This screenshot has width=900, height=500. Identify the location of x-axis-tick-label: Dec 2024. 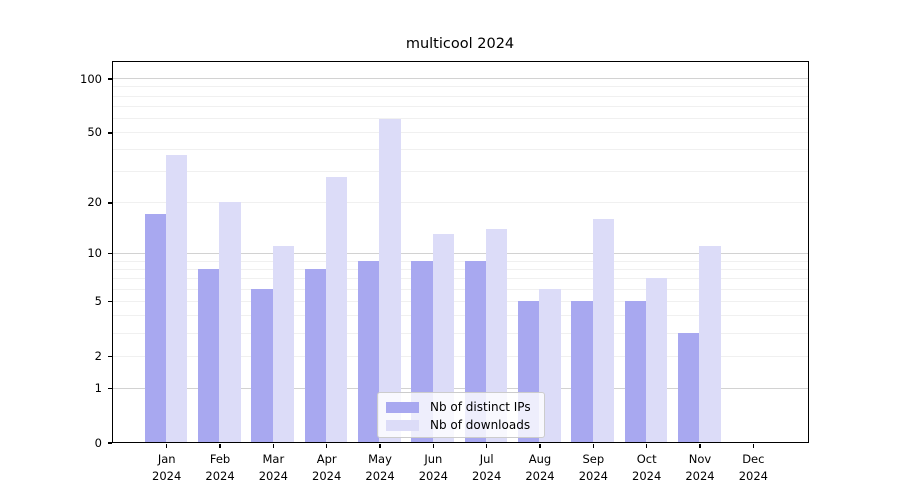
(753, 467).